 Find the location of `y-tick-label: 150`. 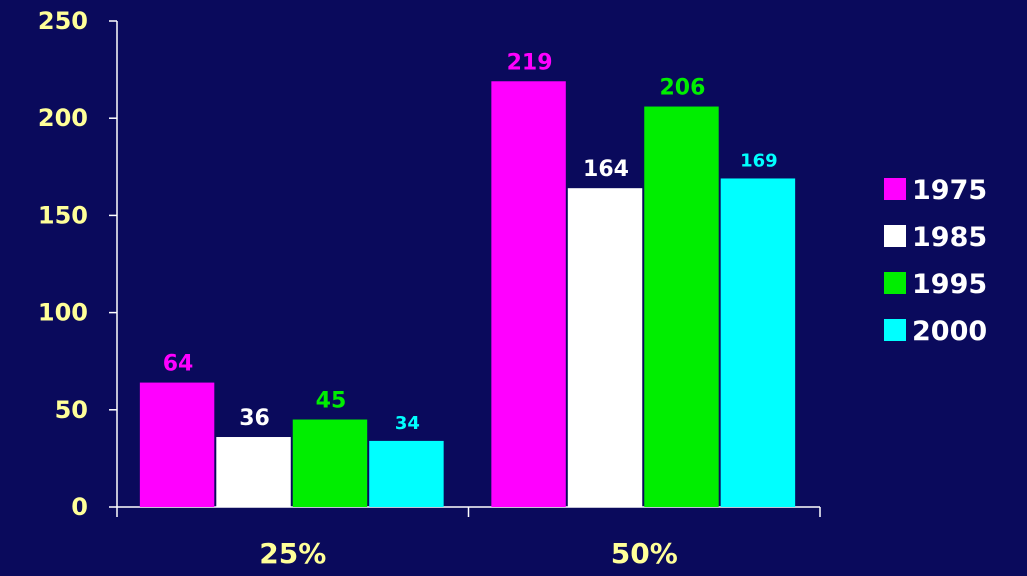

y-tick-label: 150 is located at coordinates (63, 215).